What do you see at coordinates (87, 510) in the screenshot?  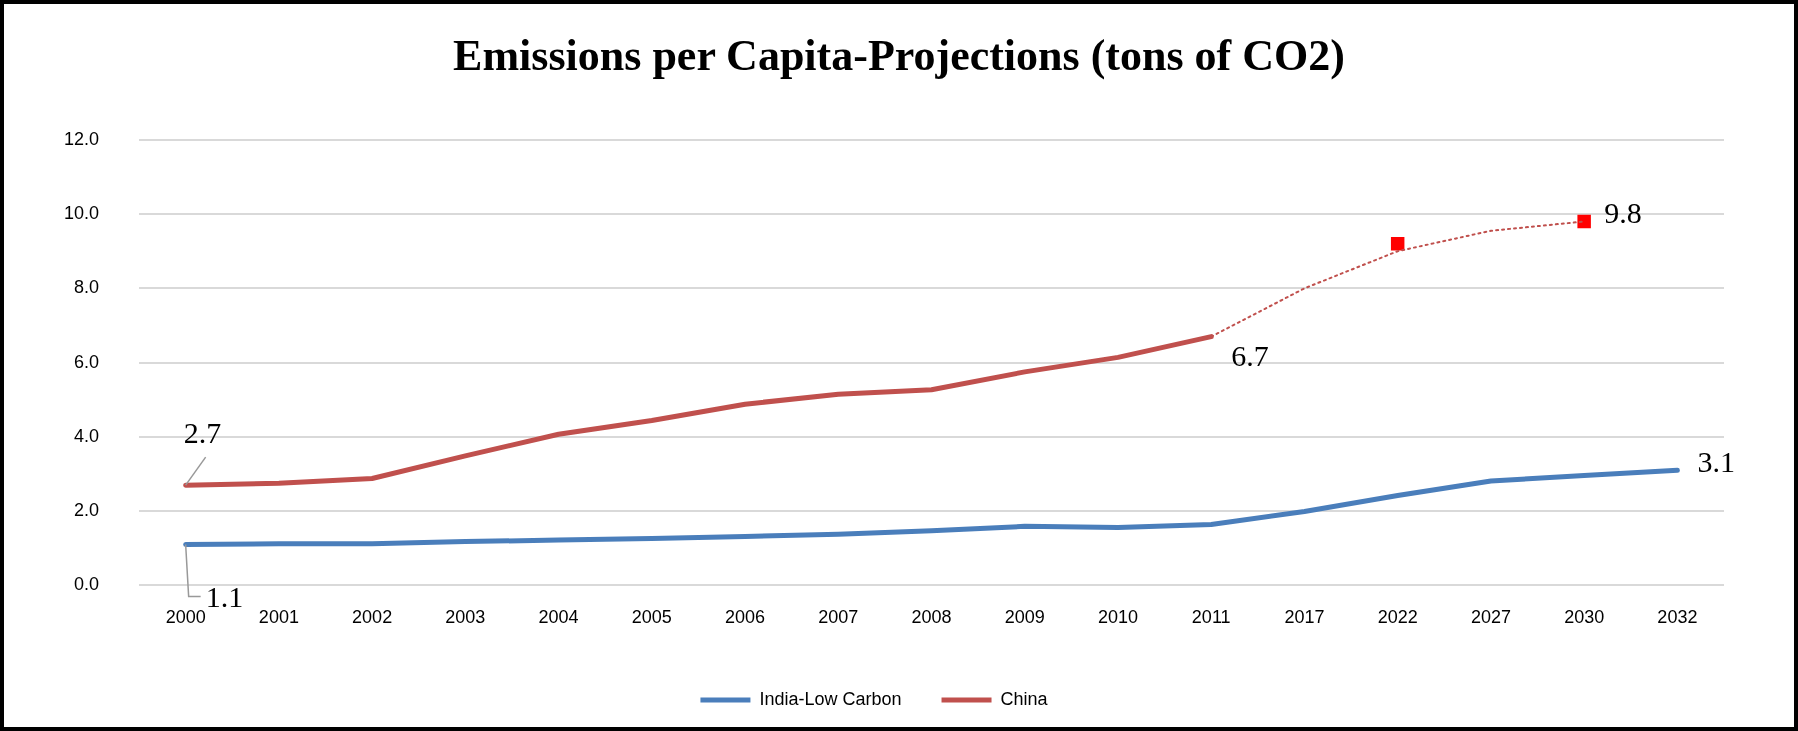 I see `y-tick-label: 2.0` at bounding box center [87, 510].